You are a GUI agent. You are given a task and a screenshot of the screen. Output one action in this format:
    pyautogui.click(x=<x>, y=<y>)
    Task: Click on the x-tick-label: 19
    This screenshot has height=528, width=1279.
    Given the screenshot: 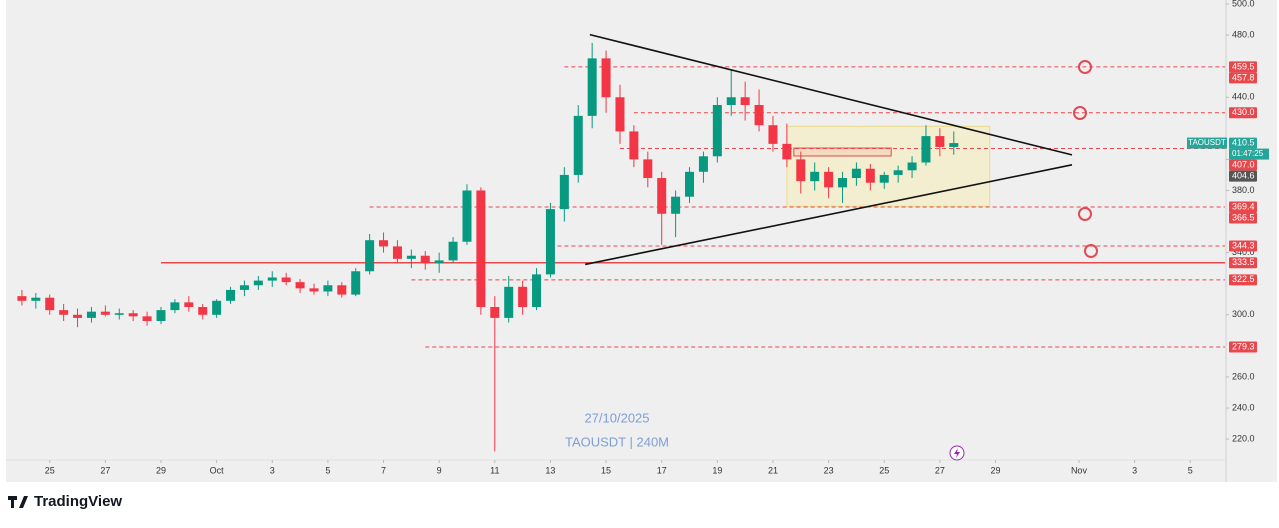 What is the action you would take?
    pyautogui.click(x=717, y=470)
    